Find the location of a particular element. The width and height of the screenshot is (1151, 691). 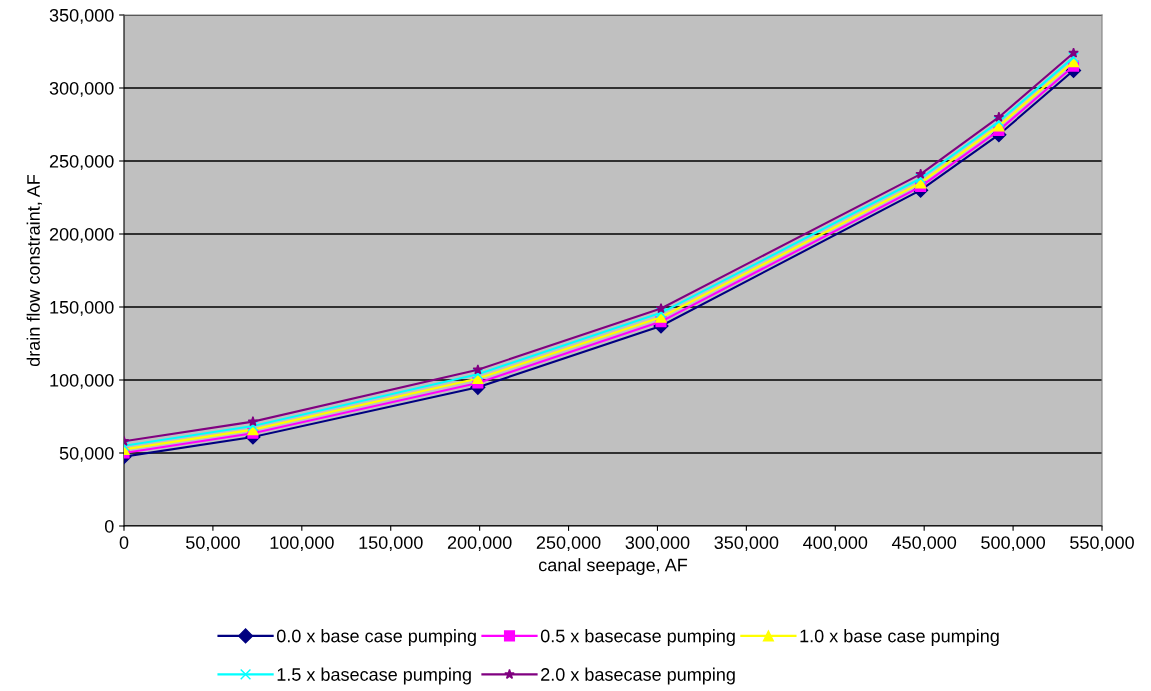

legend-label: 0.0 x base case pumping is located at coordinates (376, 637).